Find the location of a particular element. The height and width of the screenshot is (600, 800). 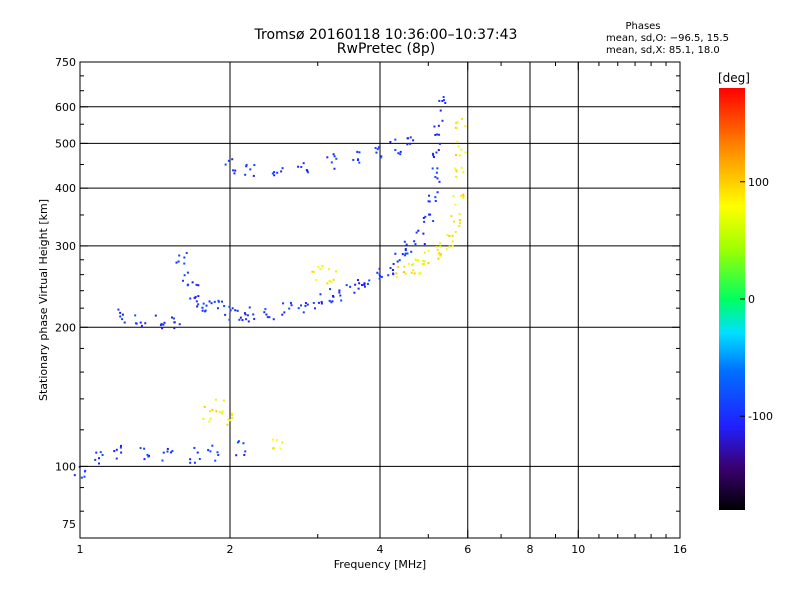

colorbar-tick-label: 0 is located at coordinates (751, 299).